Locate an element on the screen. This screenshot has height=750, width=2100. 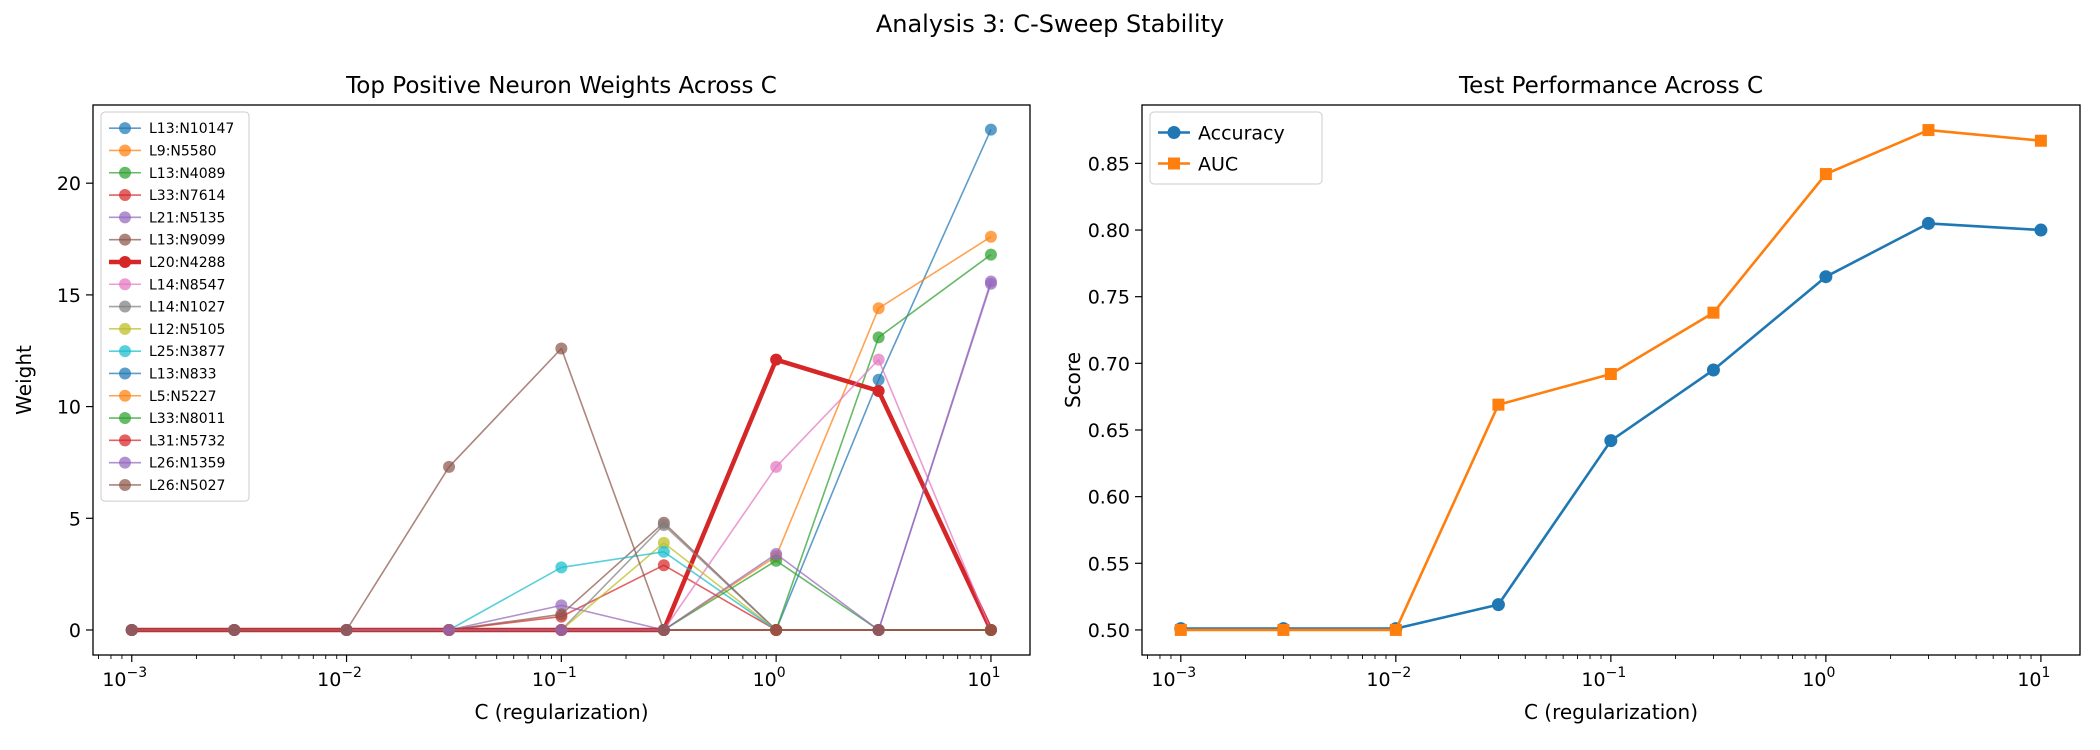
y-axis-label: Weight is located at coordinates (24, 380).